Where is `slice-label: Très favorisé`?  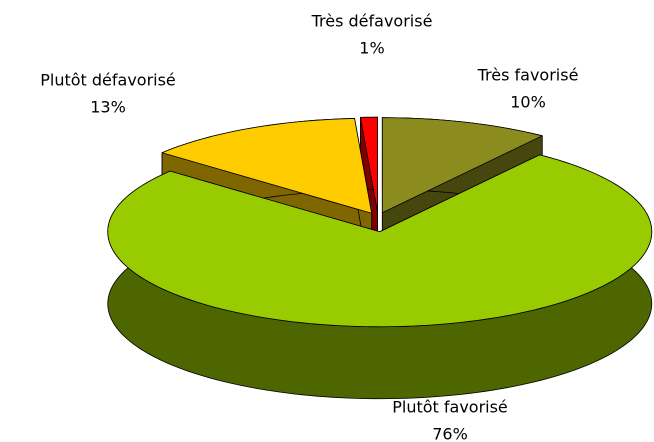 slice-label: Très favorisé is located at coordinates (528, 75).